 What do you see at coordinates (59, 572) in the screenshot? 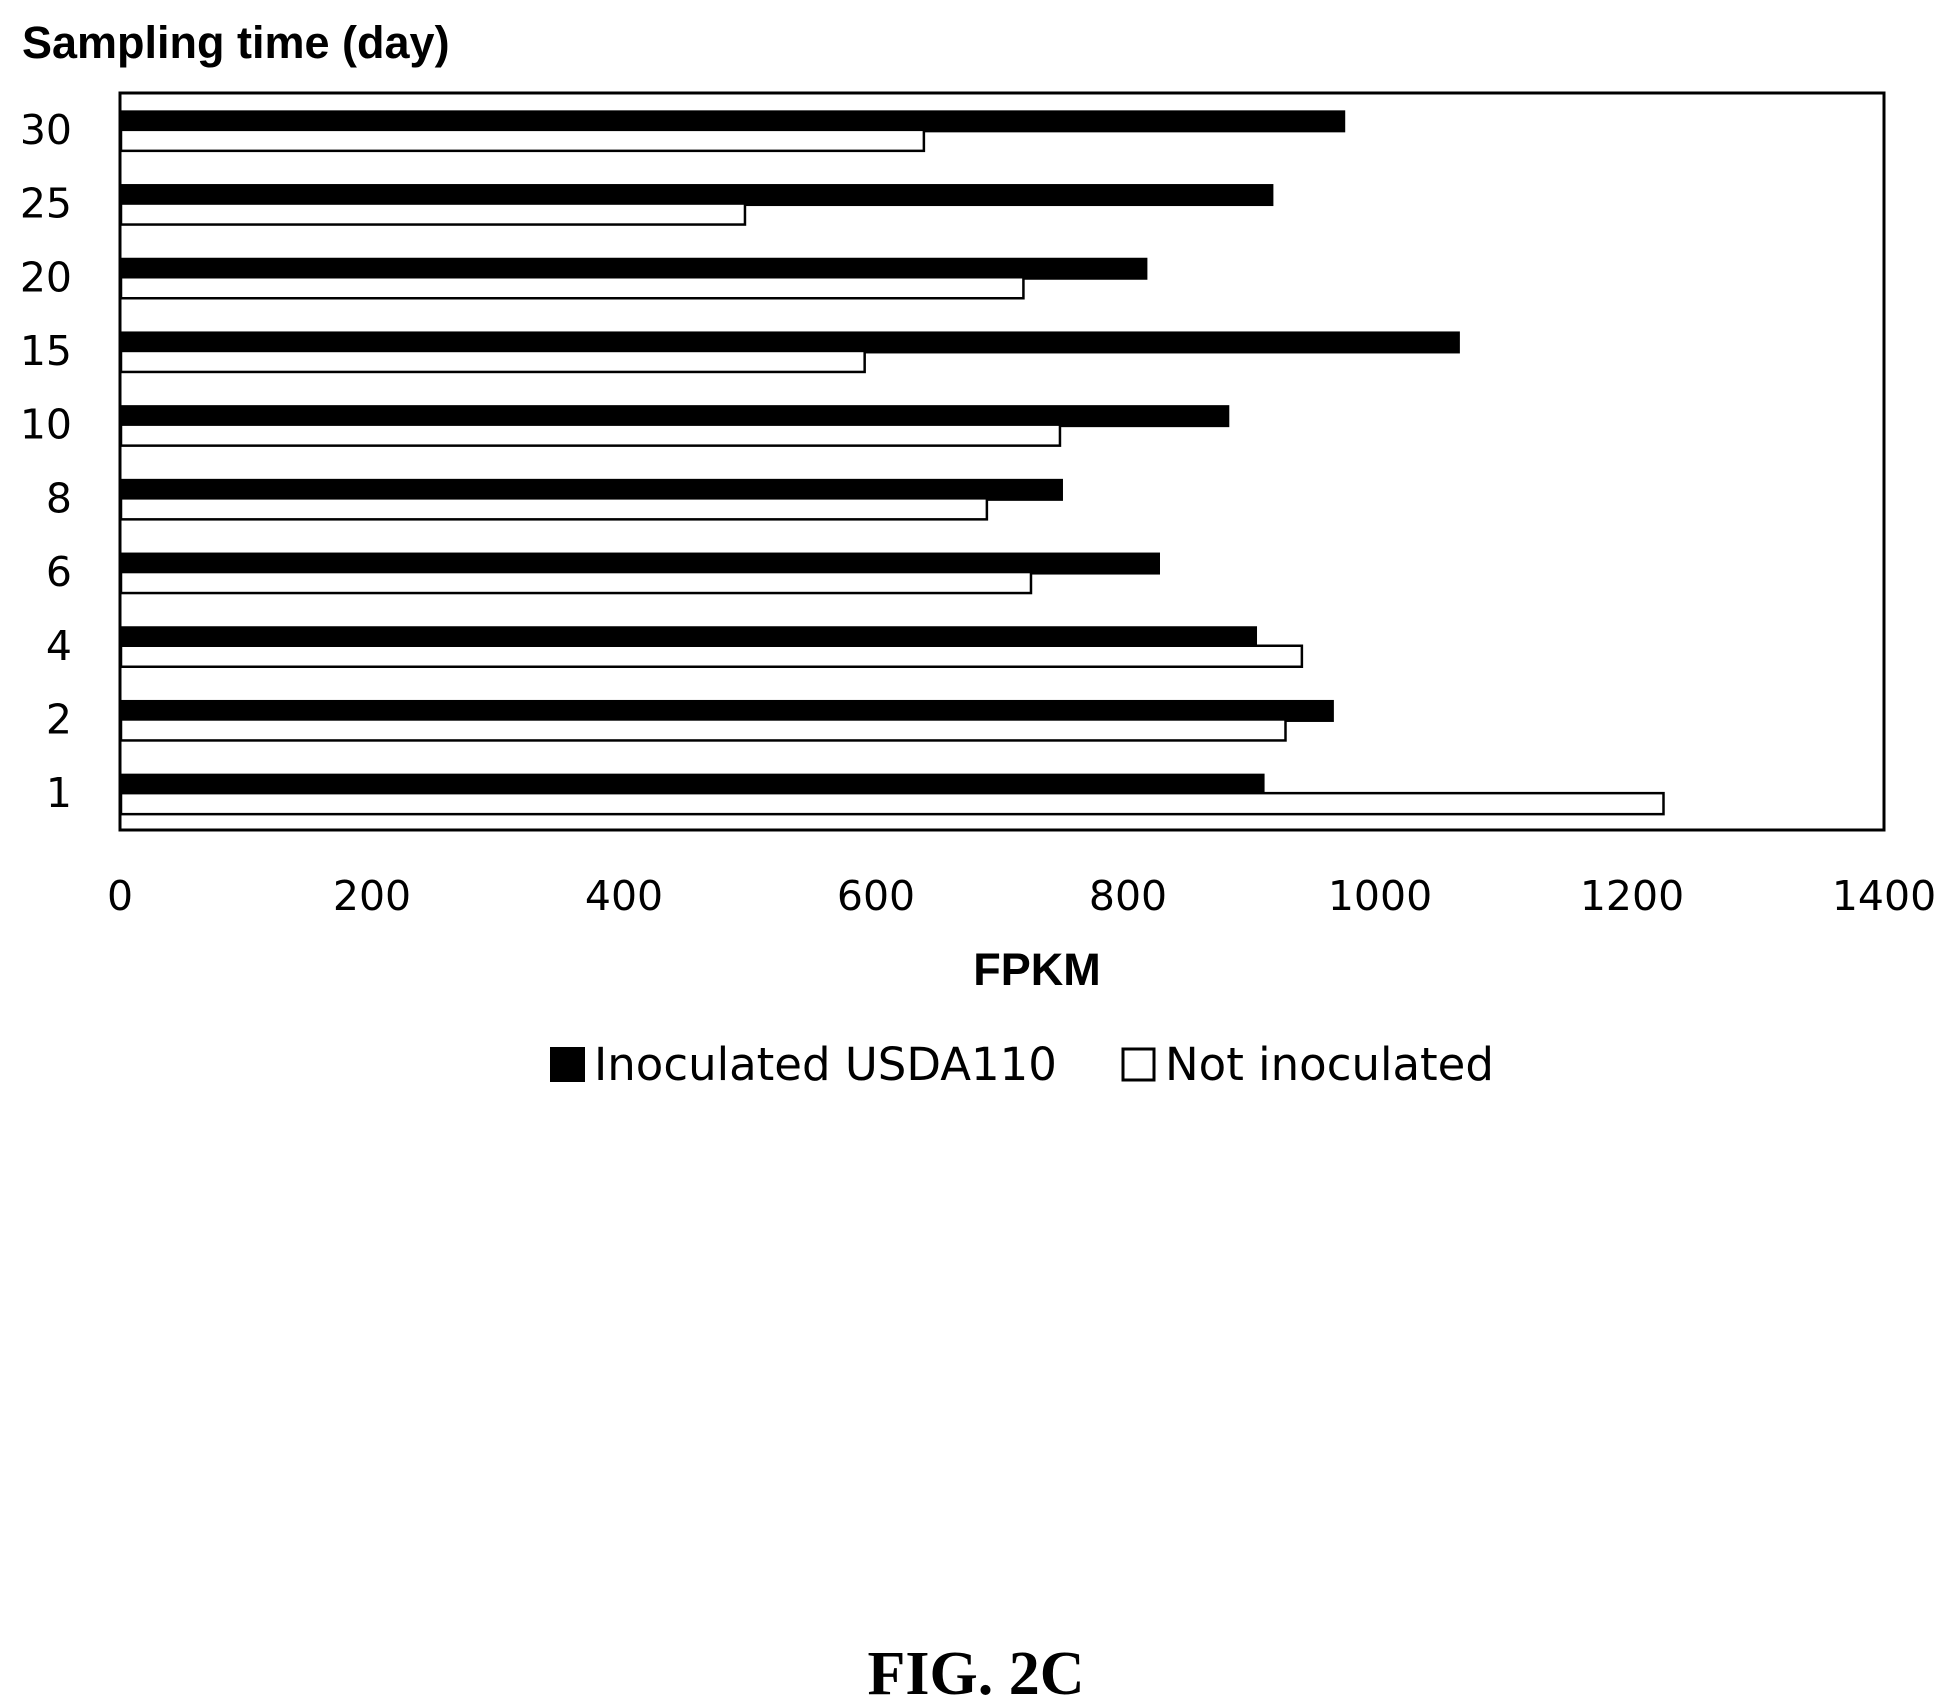
I see `y-tick-label: 6` at bounding box center [59, 572].